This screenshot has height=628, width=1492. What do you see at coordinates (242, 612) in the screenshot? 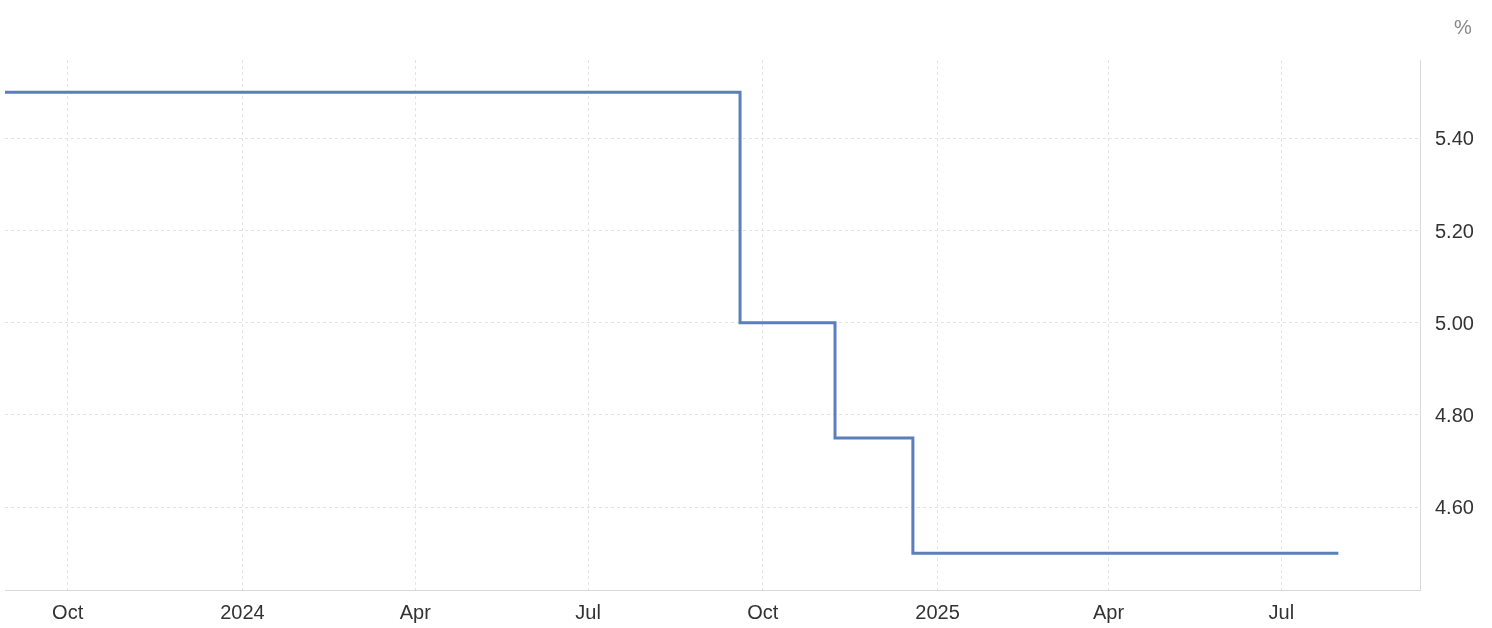
I see `x-tick-label: 2024` at bounding box center [242, 612].